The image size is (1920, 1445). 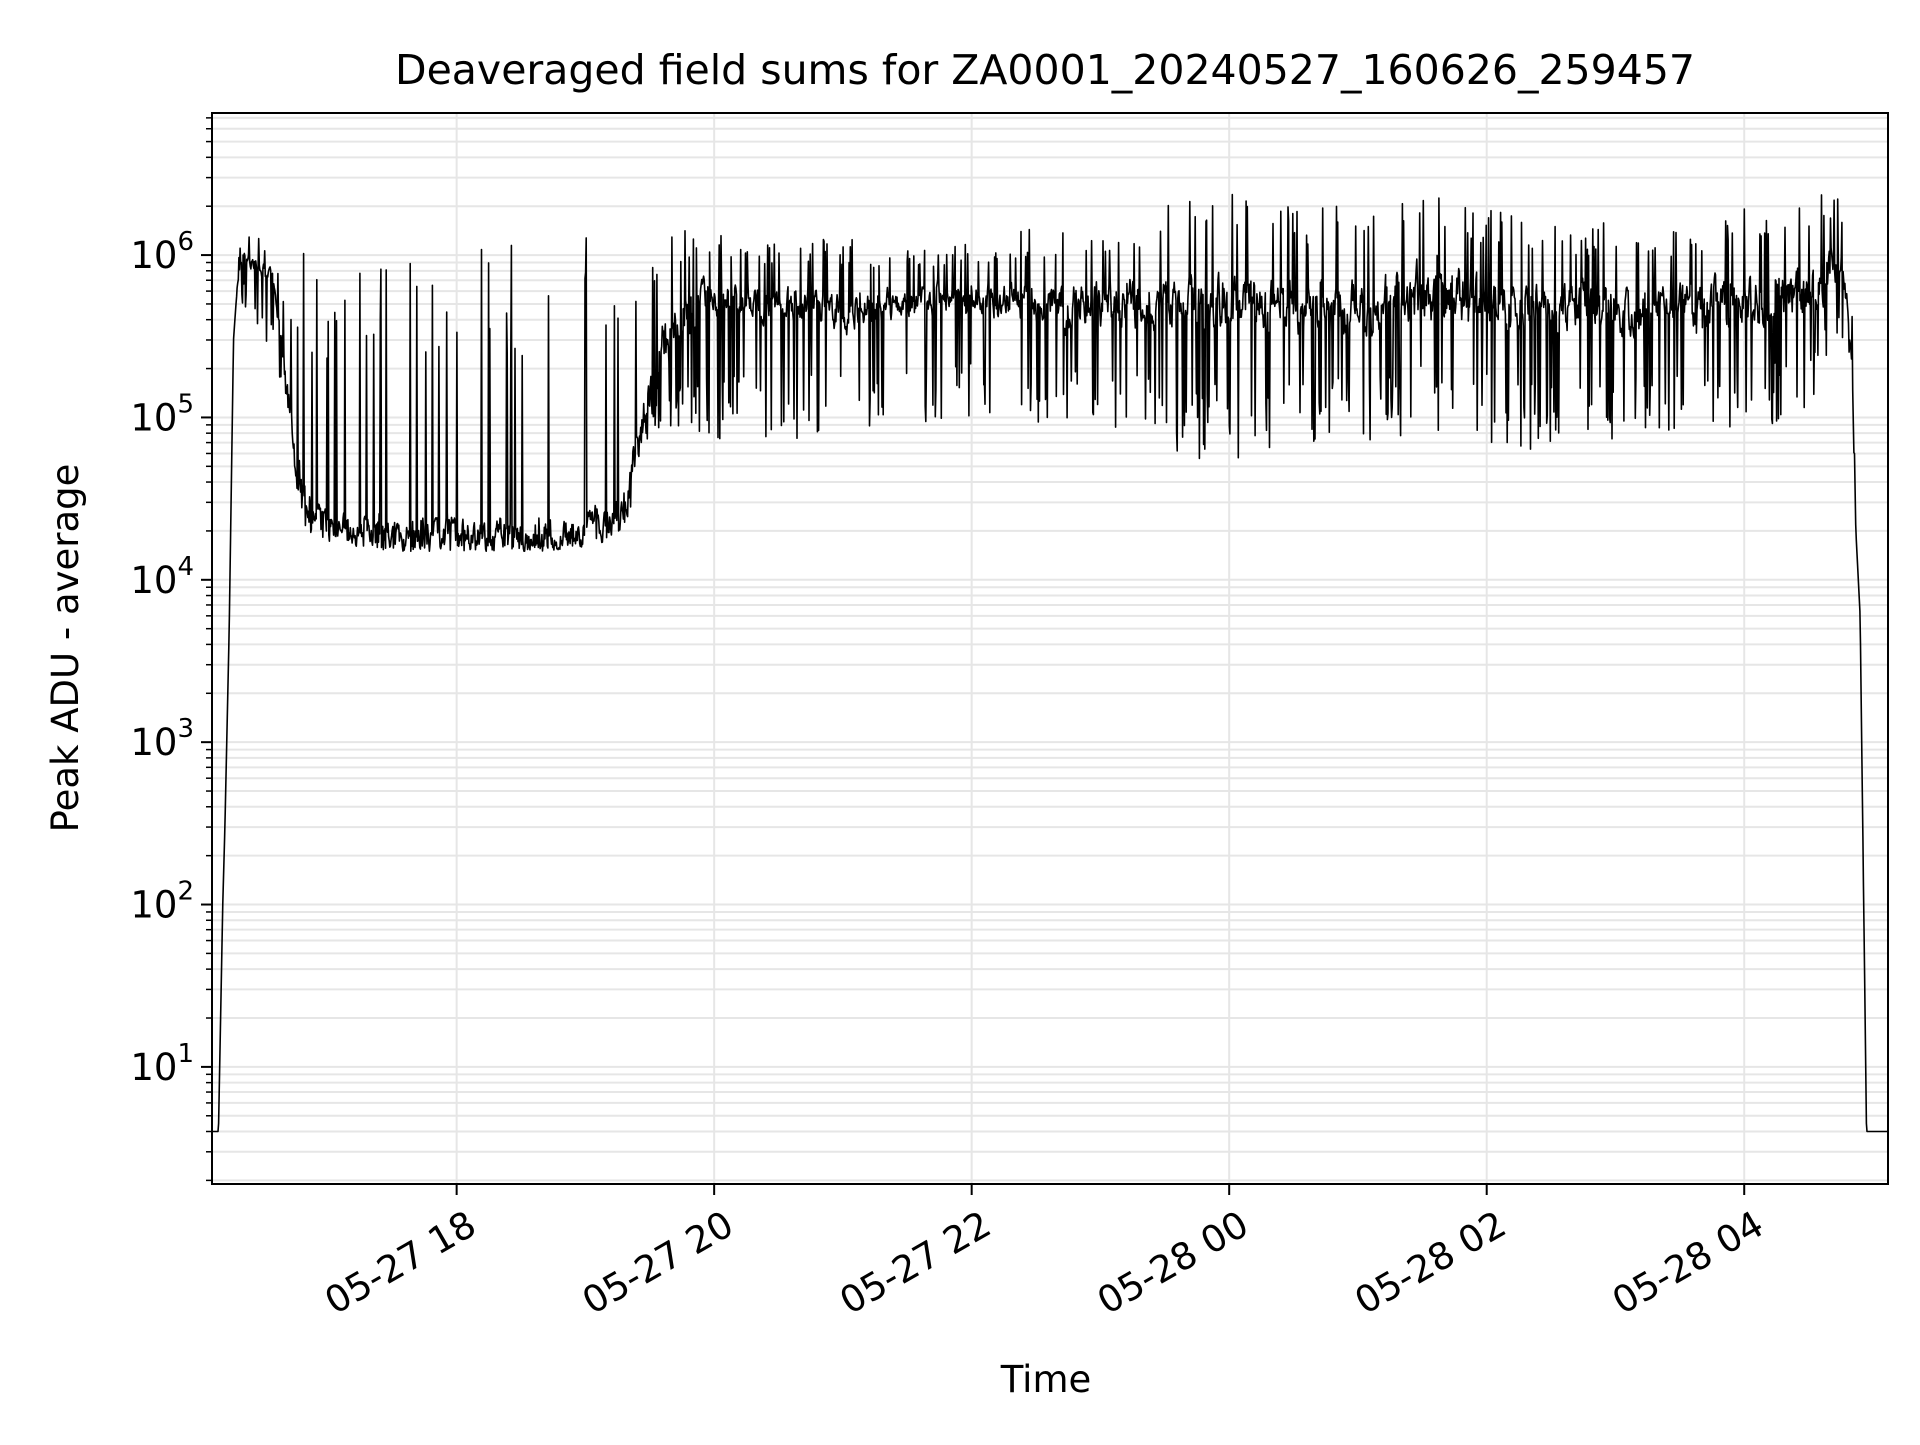 What do you see at coordinates (162, 577) in the screenshot?
I see `y-tick-label: 10⁴` at bounding box center [162, 577].